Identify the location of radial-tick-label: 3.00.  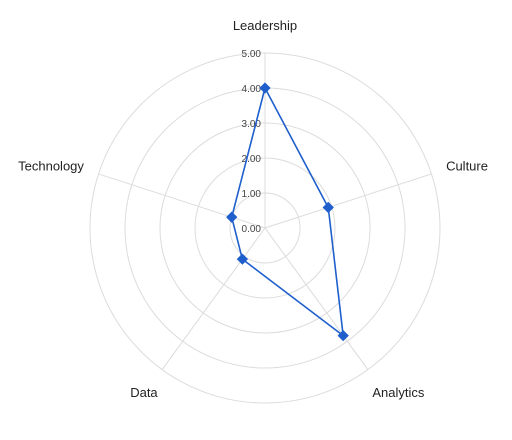
(252, 124).